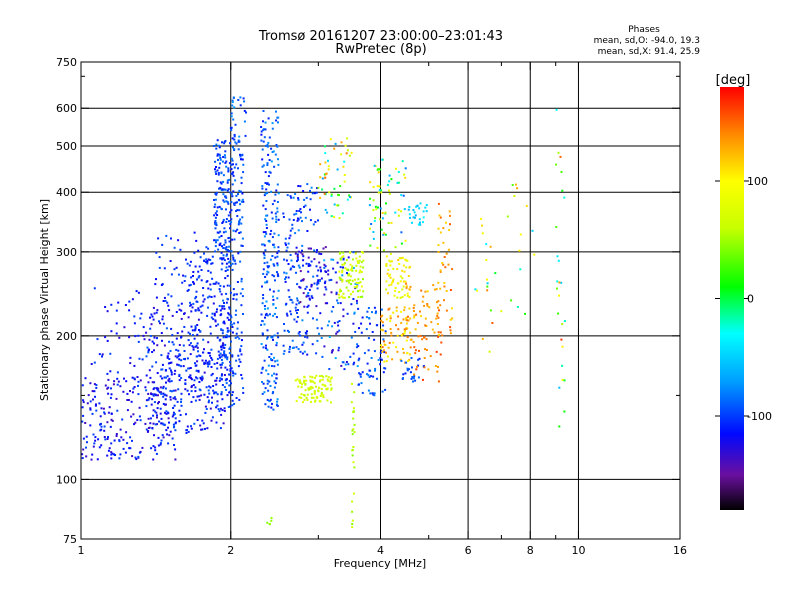  I want to click on y-tick-label: 100, so click(66, 479).